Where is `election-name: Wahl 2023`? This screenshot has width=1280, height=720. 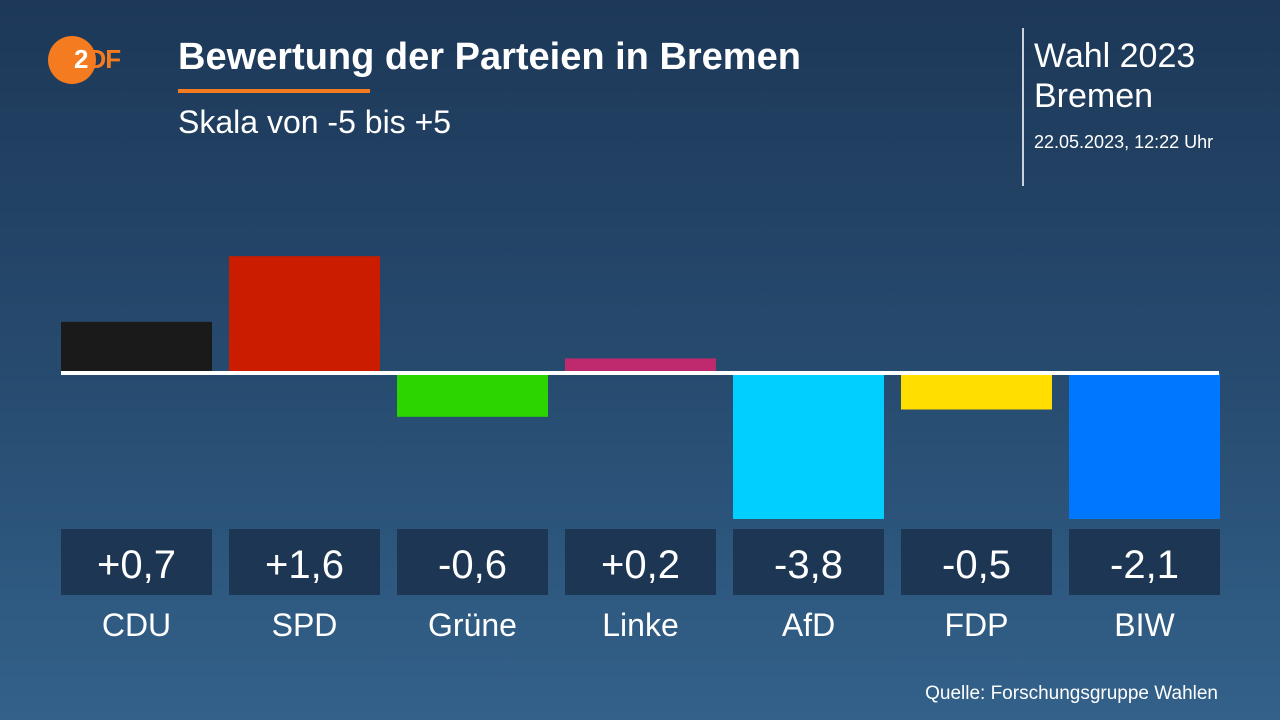
election-name: Wahl 2023 is located at coordinates (1115, 56).